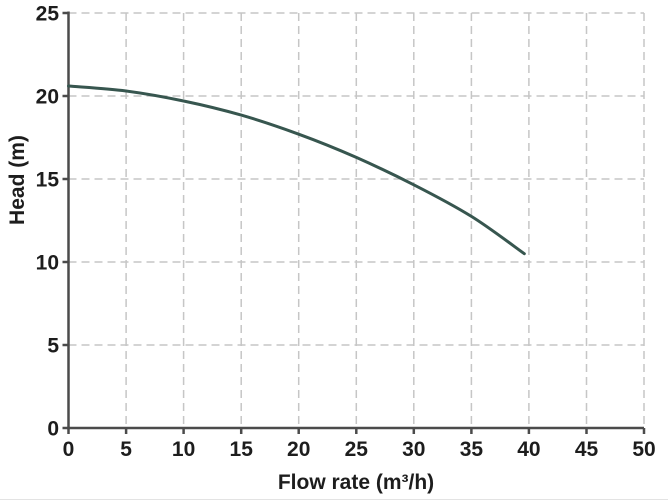 The width and height of the screenshot is (668, 500). Describe the element at coordinates (357, 449) in the screenshot. I see `x-tick-label: 25` at that location.